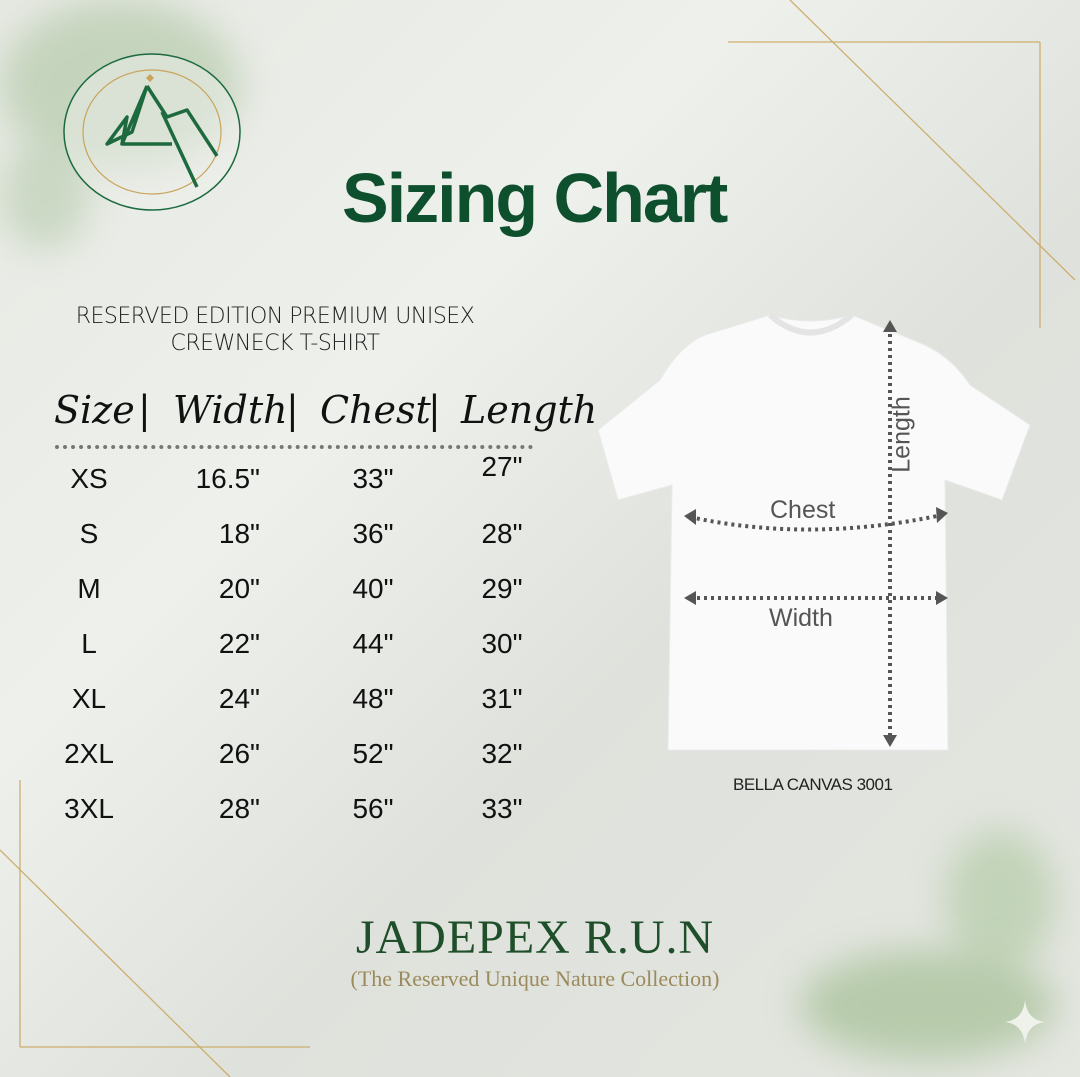 The height and width of the screenshot is (1077, 1080). Describe the element at coordinates (239, 808) in the screenshot. I see `cell-width: 28"` at that location.